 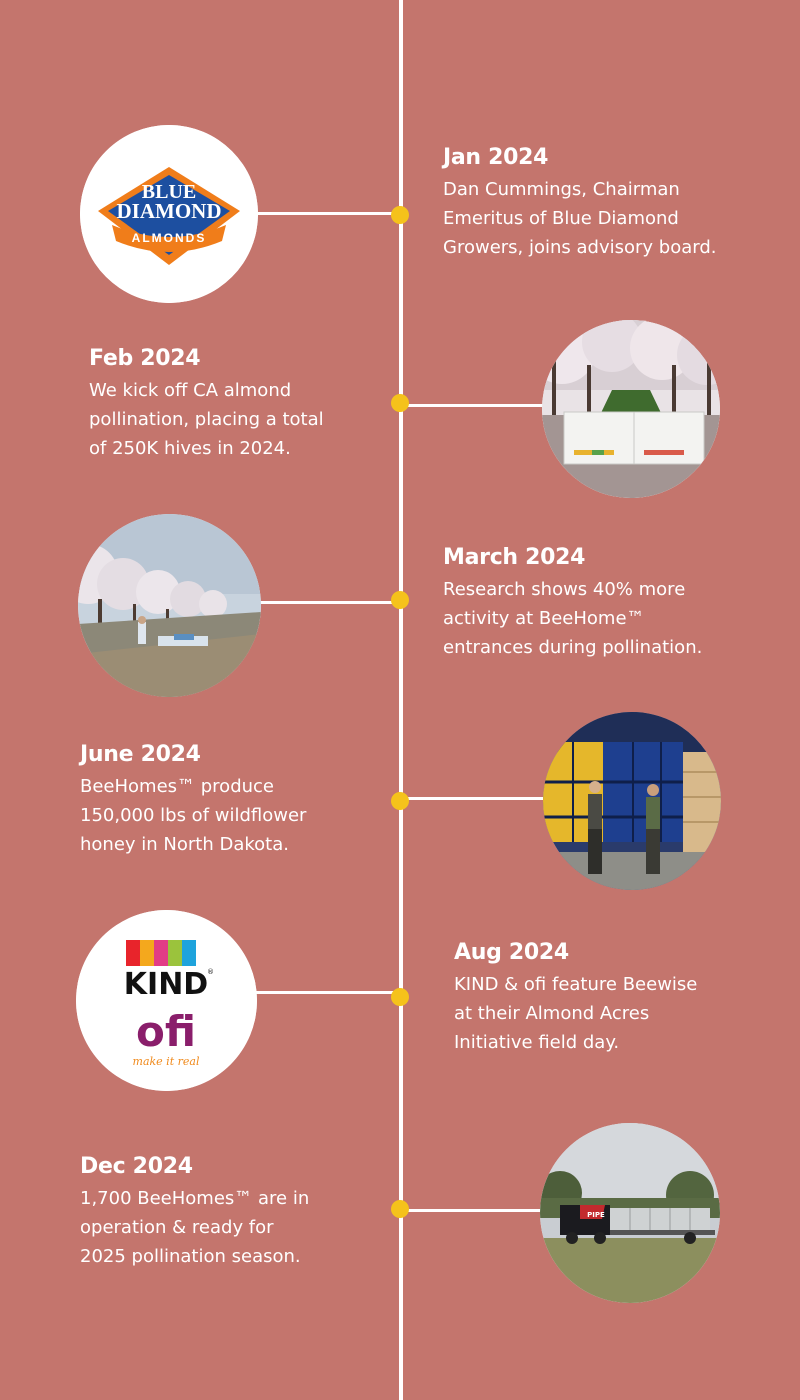 What do you see at coordinates (166, 984) in the screenshot?
I see `kind-logo-text: KIND` at bounding box center [166, 984].